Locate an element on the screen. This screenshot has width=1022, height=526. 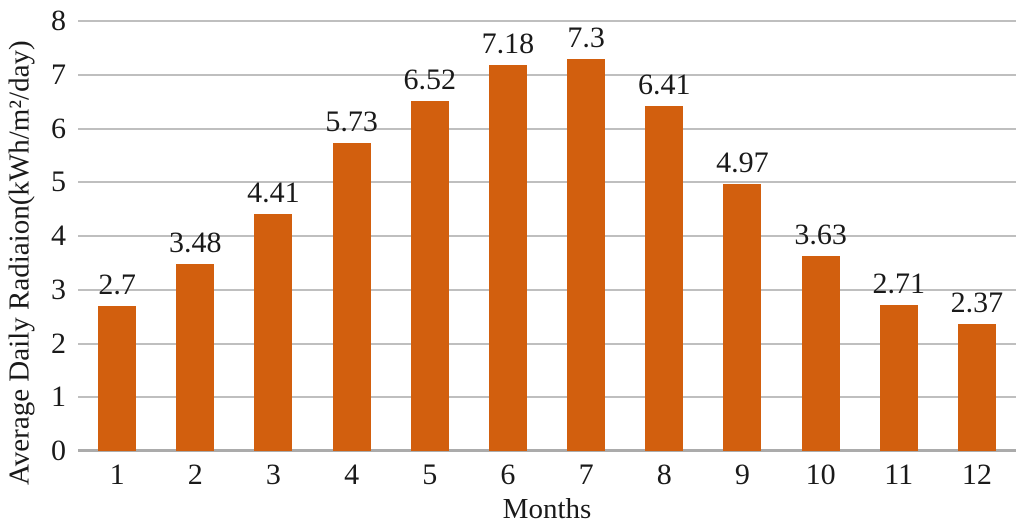
bar-value-label: 6.52 is located at coordinates (430, 79).